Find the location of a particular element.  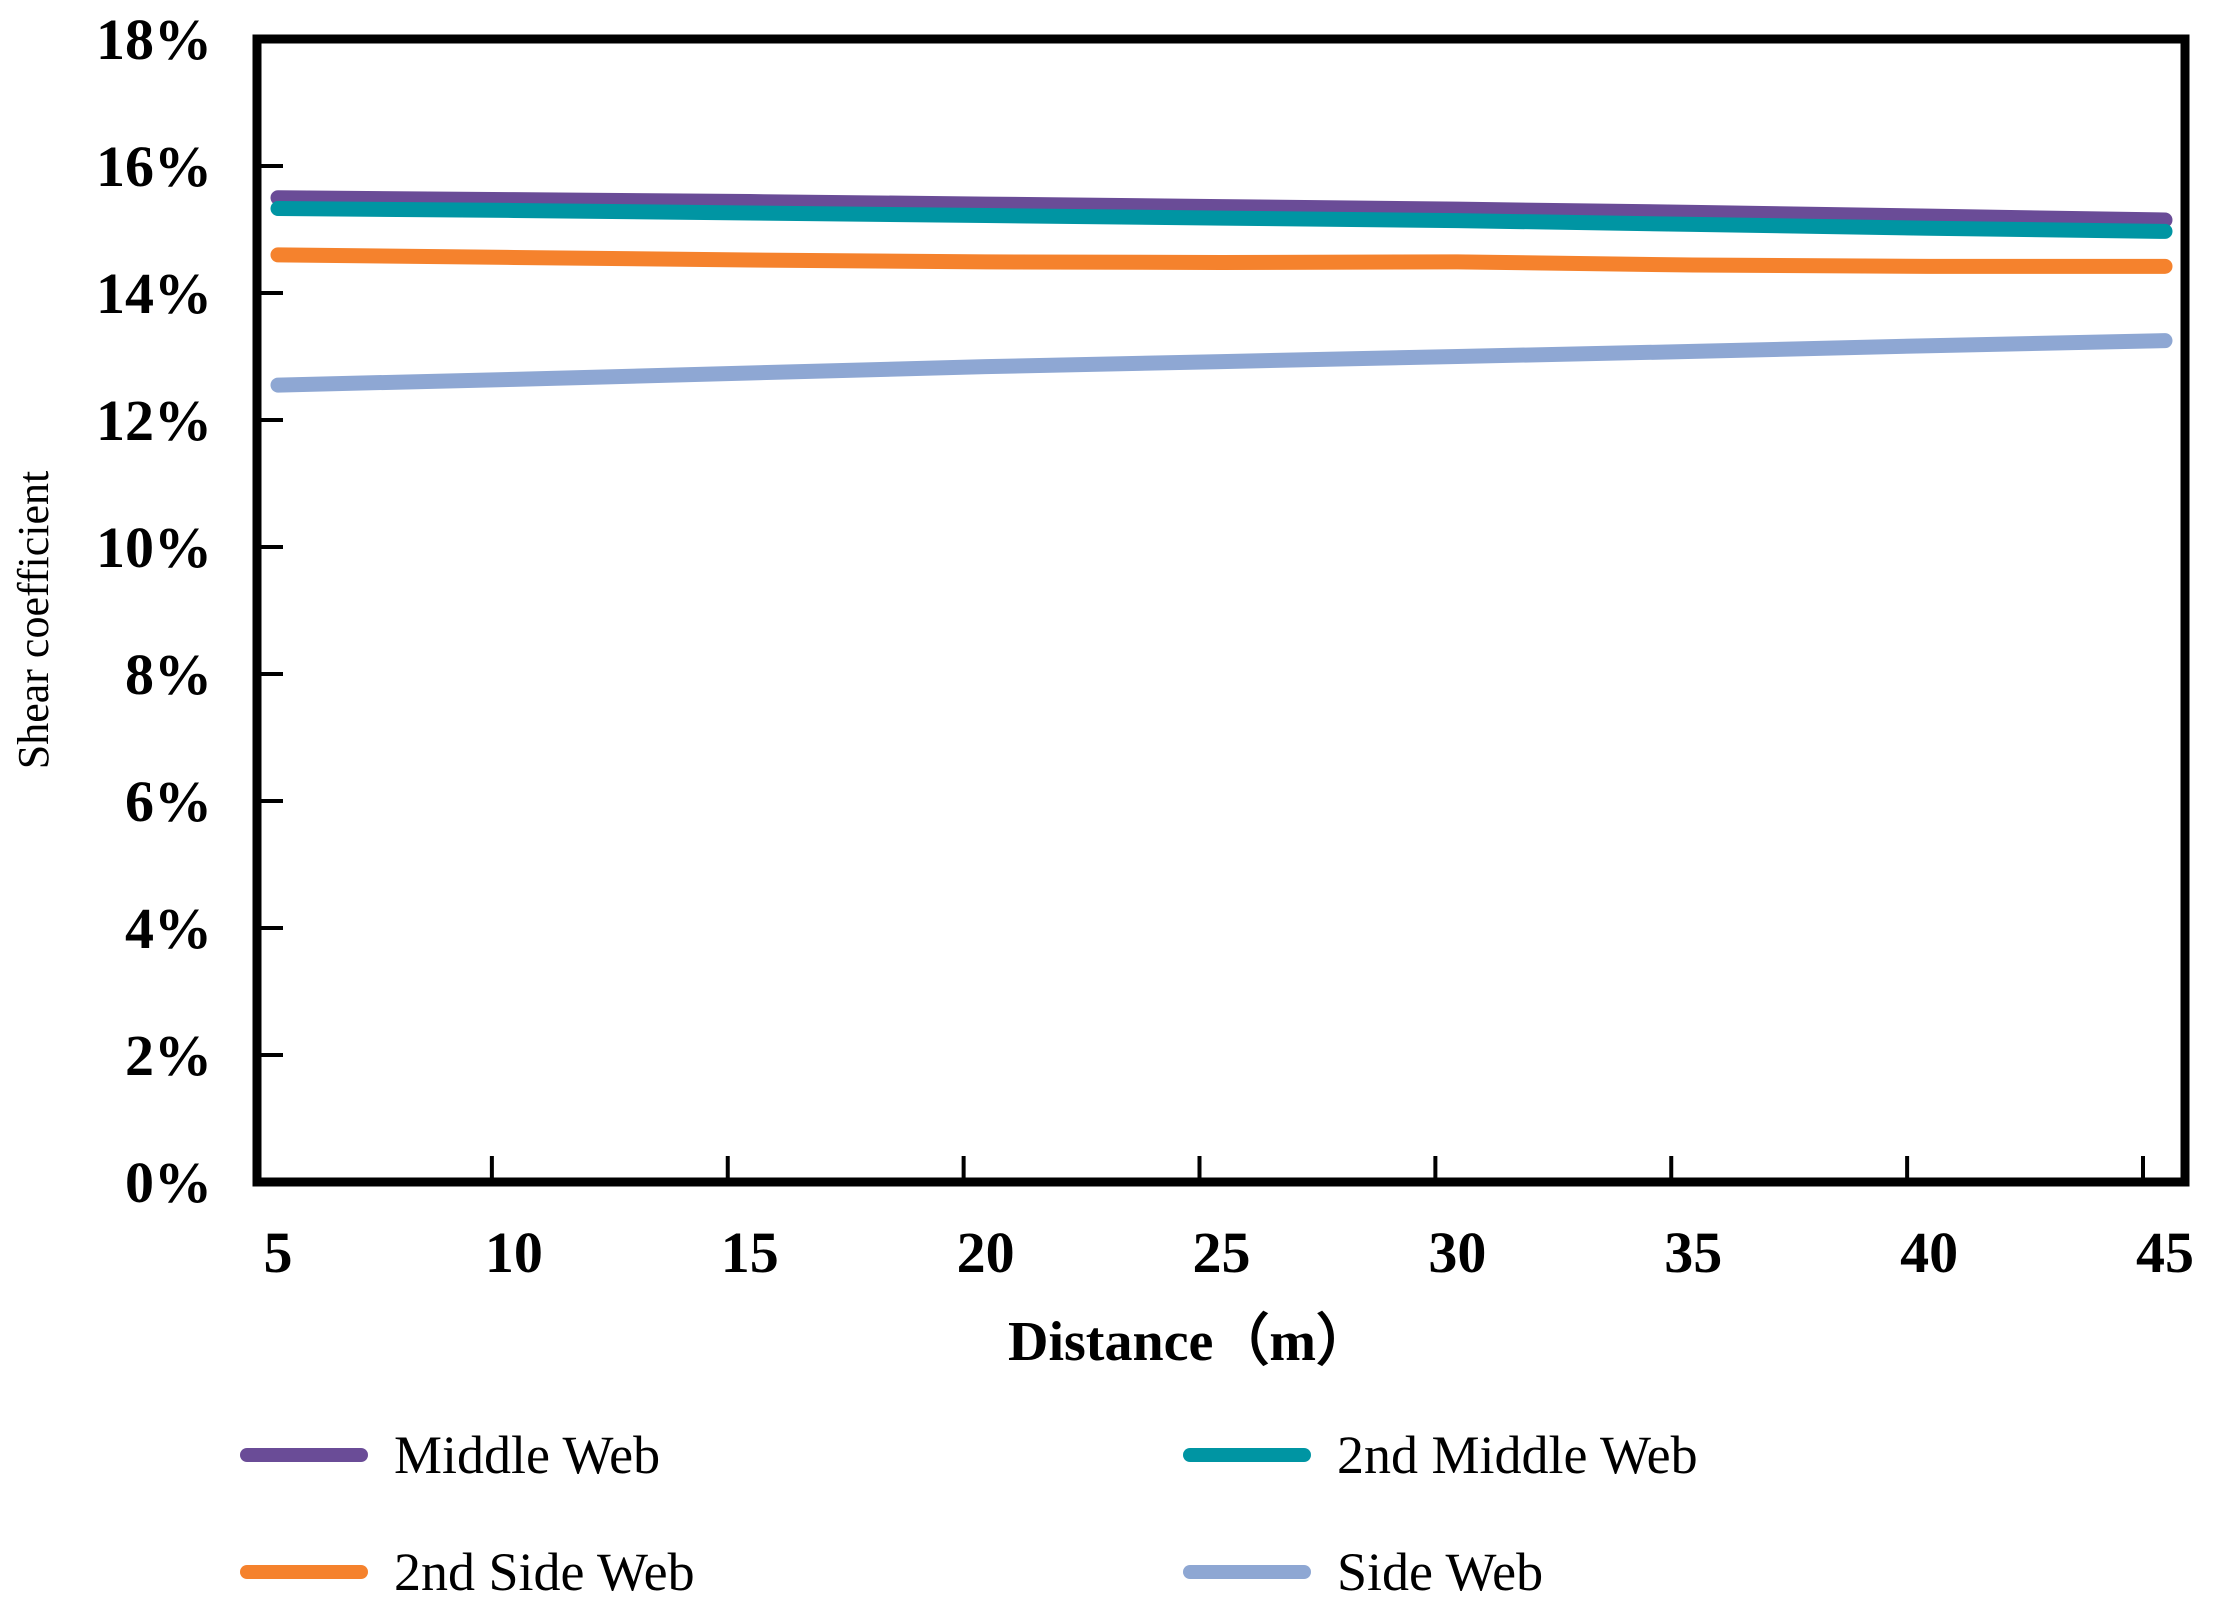

y-tick-label: 8% is located at coordinates (168, 674).